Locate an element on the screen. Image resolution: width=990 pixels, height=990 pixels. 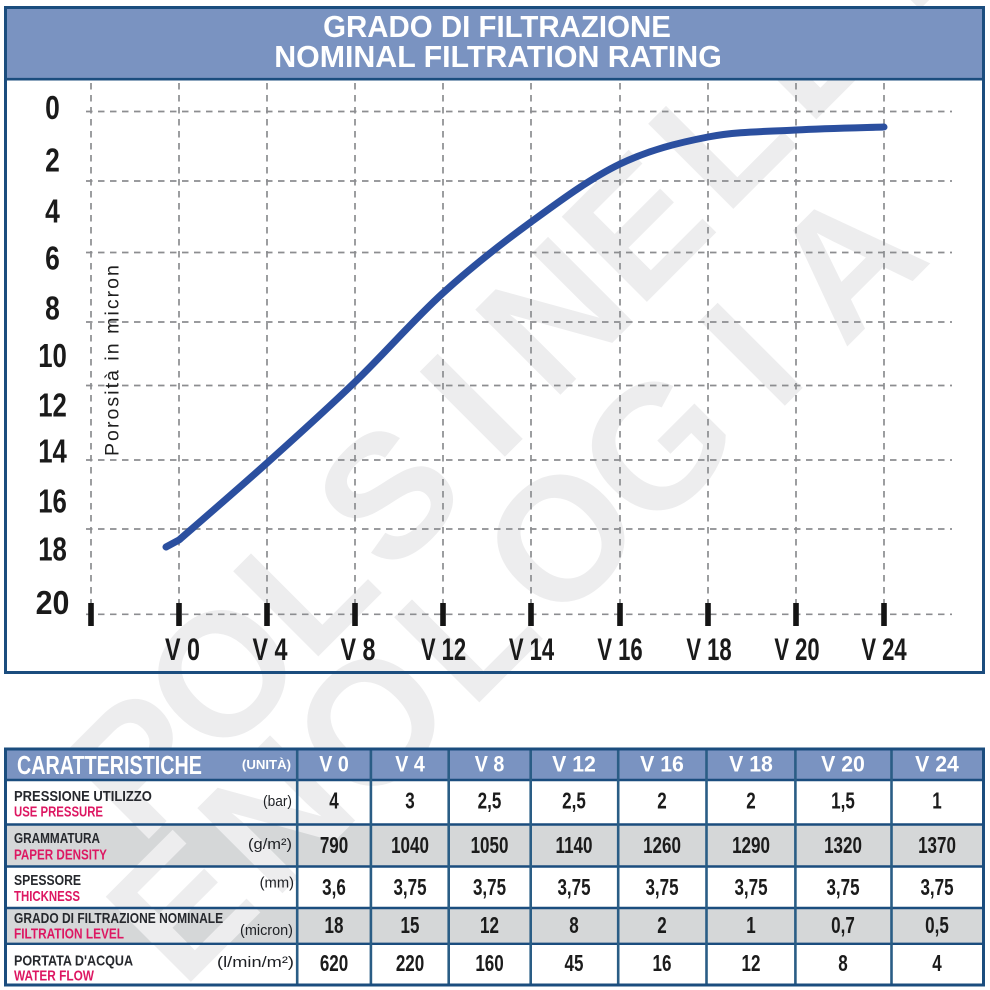
svg-text: 0,5 is located at coordinates (937, 926).